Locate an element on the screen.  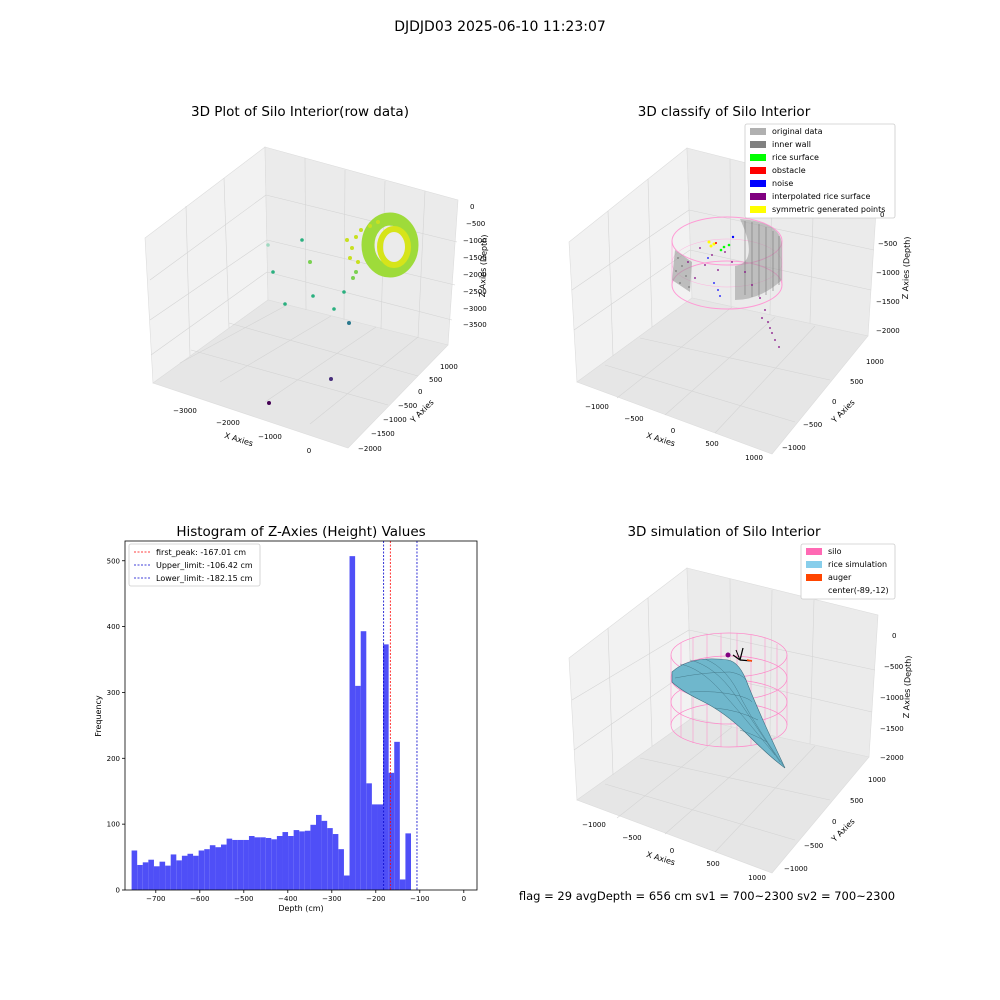
p1-xlabel: X Axies is located at coordinates (238, 439).